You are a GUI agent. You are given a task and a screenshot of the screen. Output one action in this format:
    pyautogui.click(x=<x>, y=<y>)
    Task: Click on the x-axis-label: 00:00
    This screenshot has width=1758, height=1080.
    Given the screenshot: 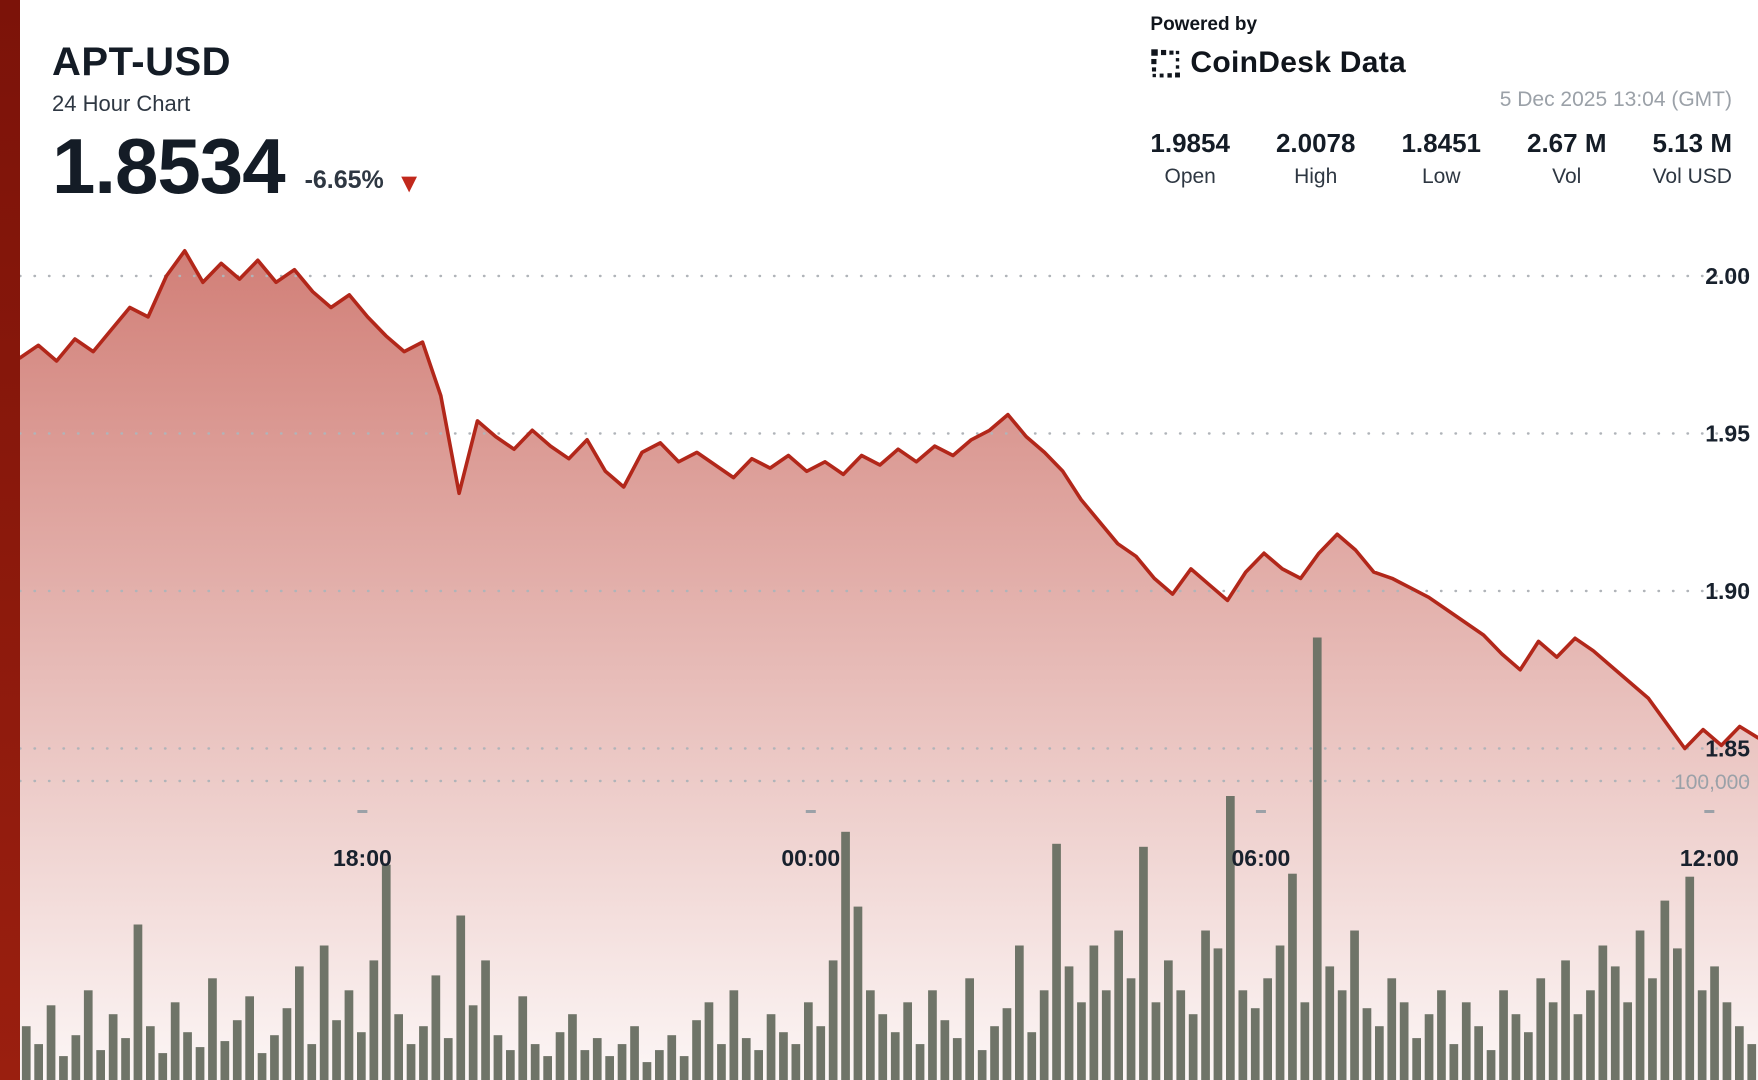 What is the action you would take?
    pyautogui.click(x=810, y=858)
    